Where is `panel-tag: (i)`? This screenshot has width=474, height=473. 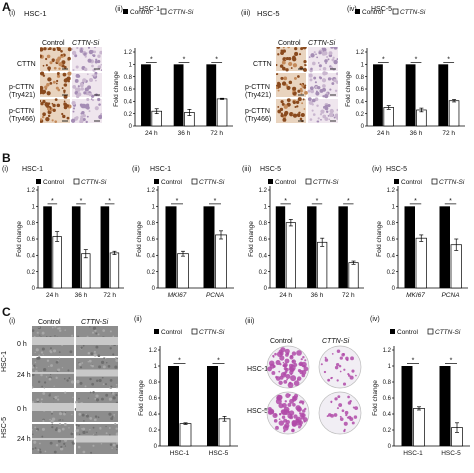 panel-tag: (i) is located at coordinates (12, 13).